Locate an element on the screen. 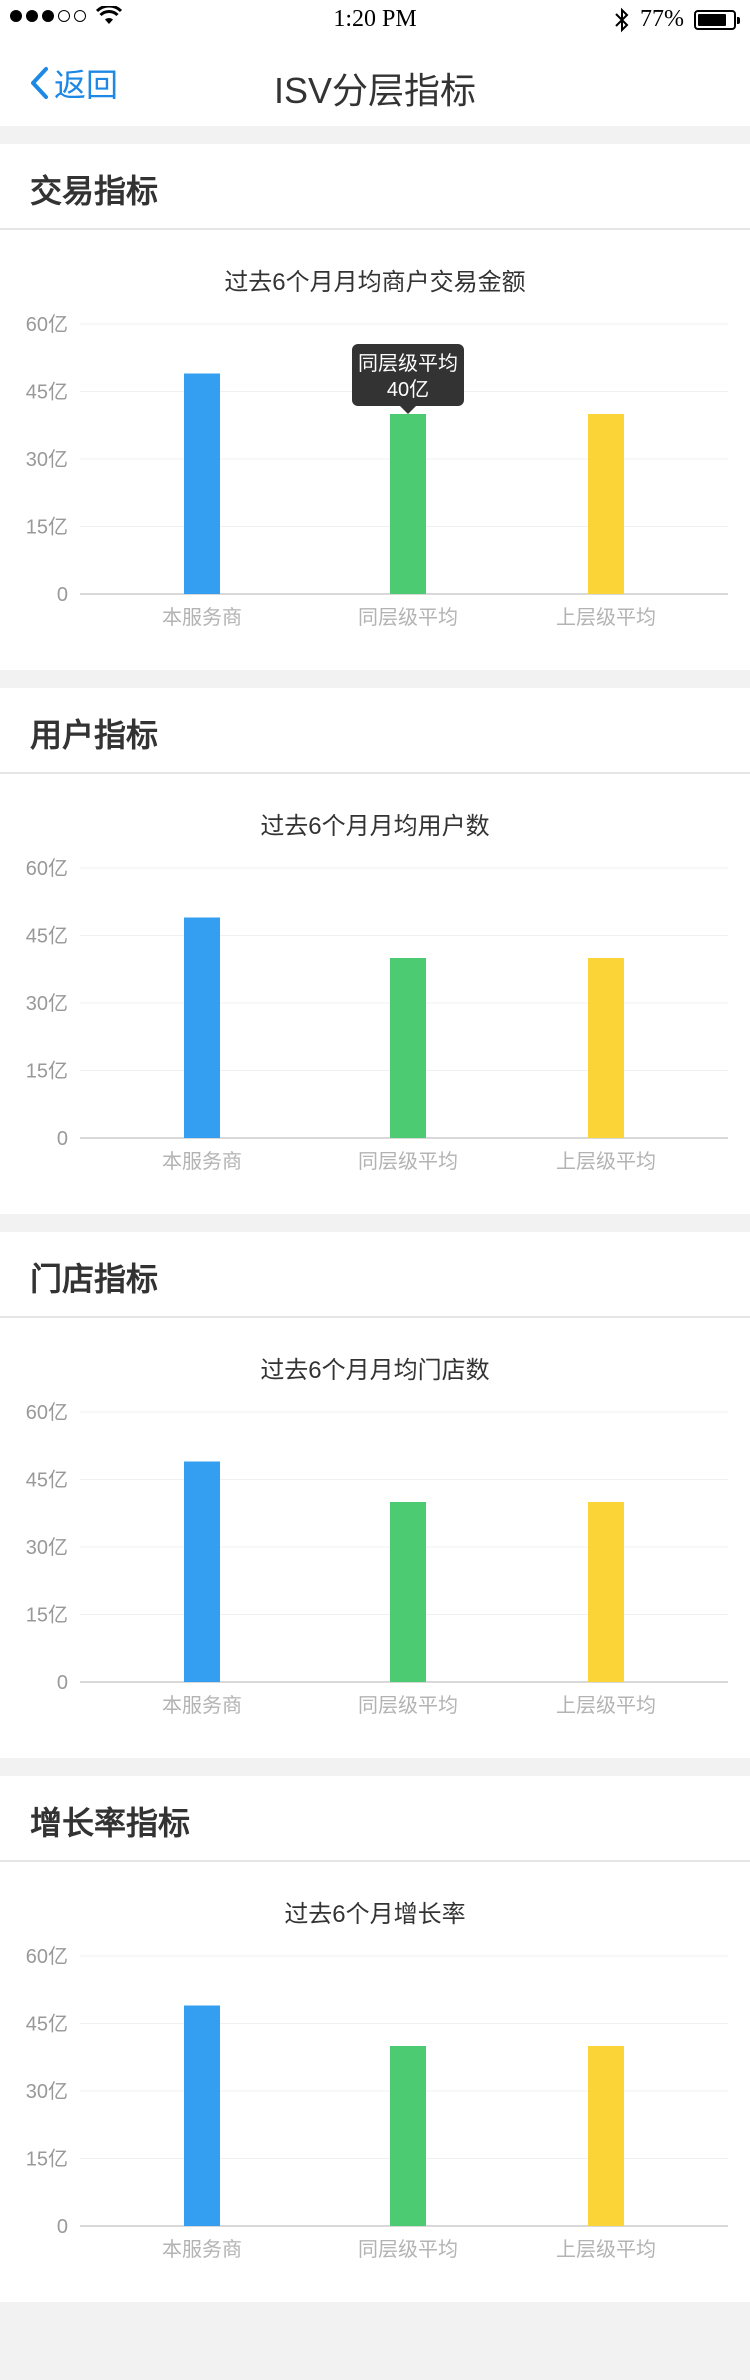 The height and width of the screenshot is (2380, 750). back-button: 返回 is located at coordinates (73, 83).